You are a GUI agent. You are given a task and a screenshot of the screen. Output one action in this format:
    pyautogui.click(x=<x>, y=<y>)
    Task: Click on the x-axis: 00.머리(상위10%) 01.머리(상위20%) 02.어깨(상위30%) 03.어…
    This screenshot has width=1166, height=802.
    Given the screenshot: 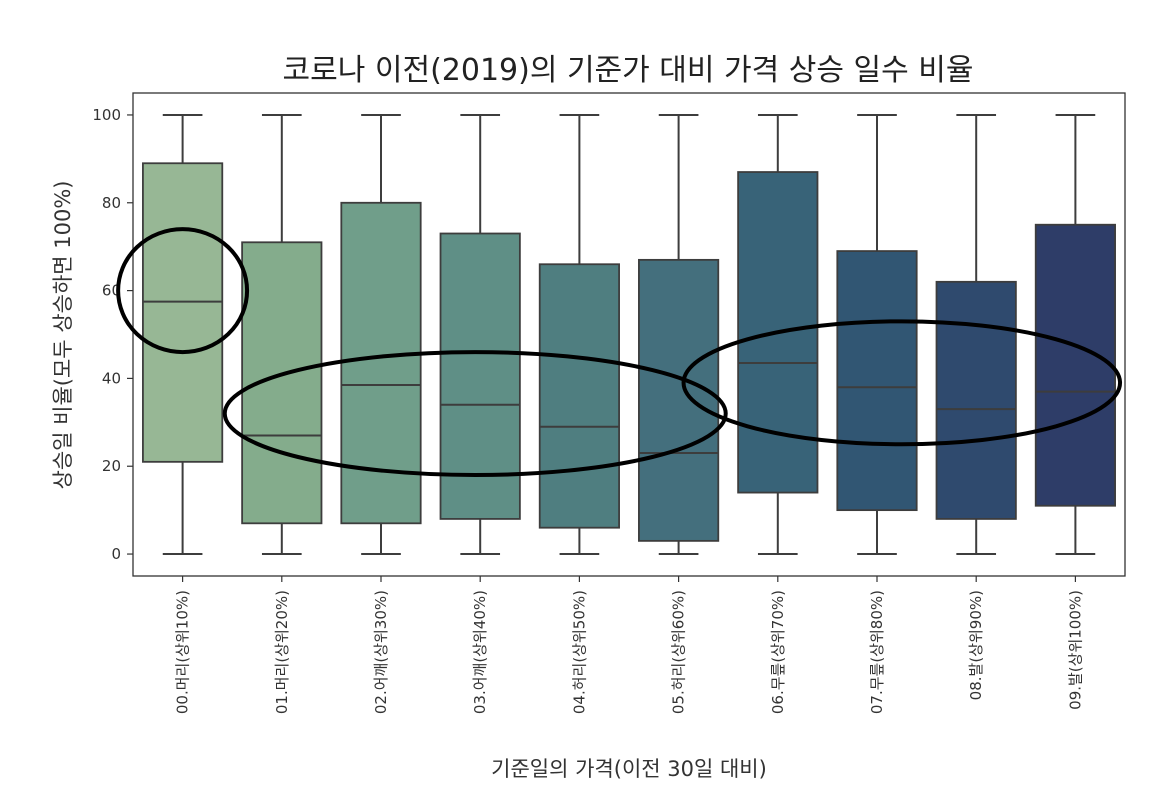 What is the action you would take?
    pyautogui.click(x=629, y=645)
    